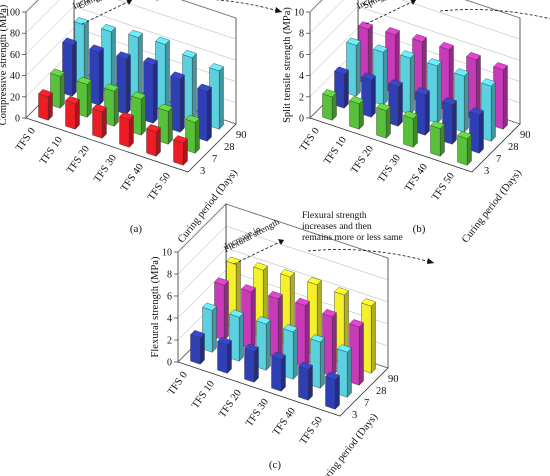 This screenshot has width=550, height=476. What do you see at coordinates (525, 135) in the screenshot?
I see `z-tick-label: 90` at bounding box center [525, 135].